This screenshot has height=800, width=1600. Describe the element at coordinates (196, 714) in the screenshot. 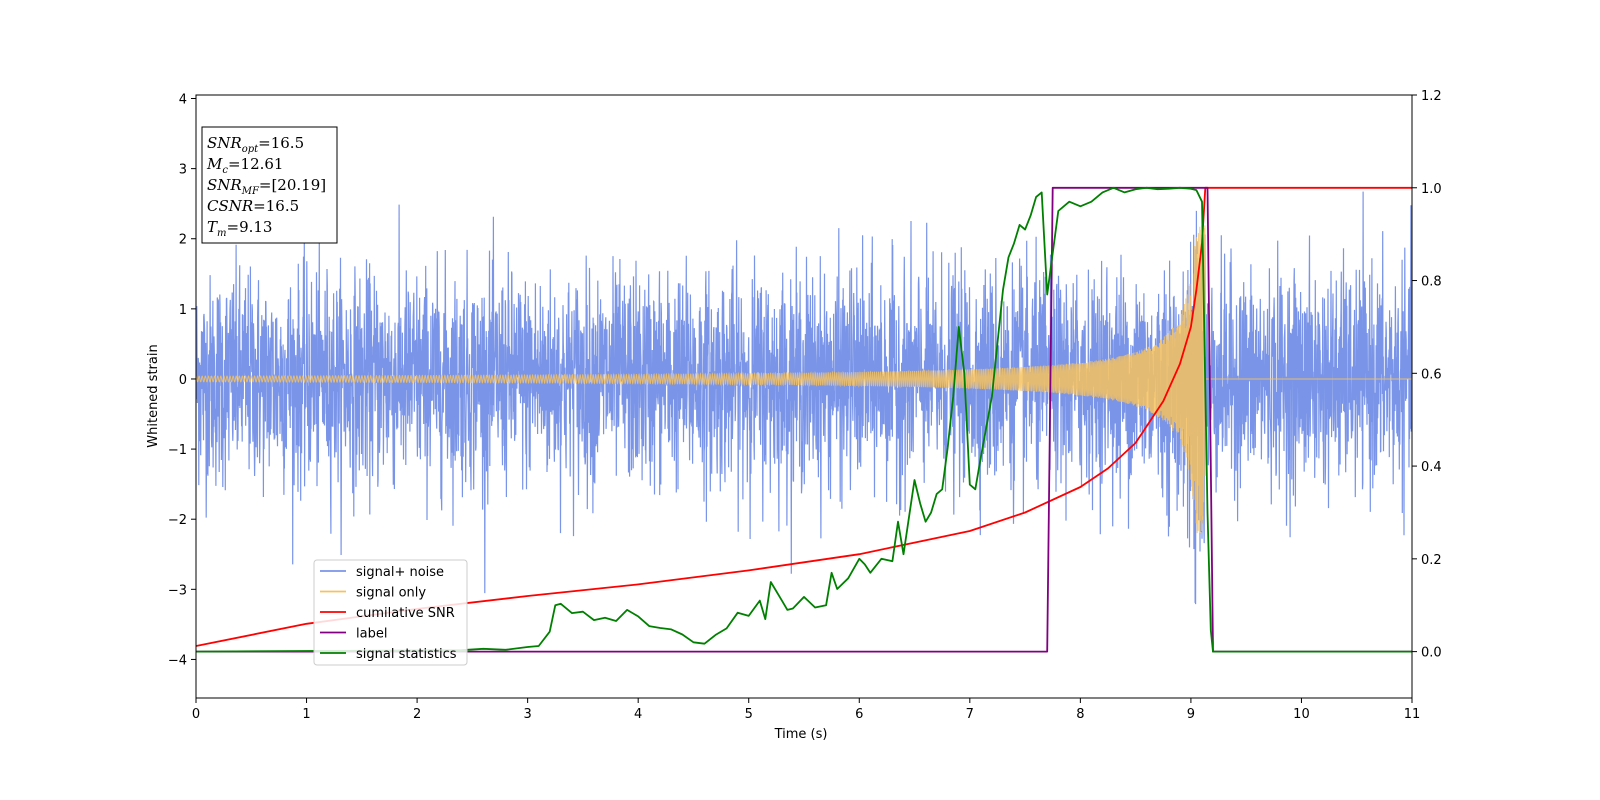

I see `x-tick-label: 0` at that location.